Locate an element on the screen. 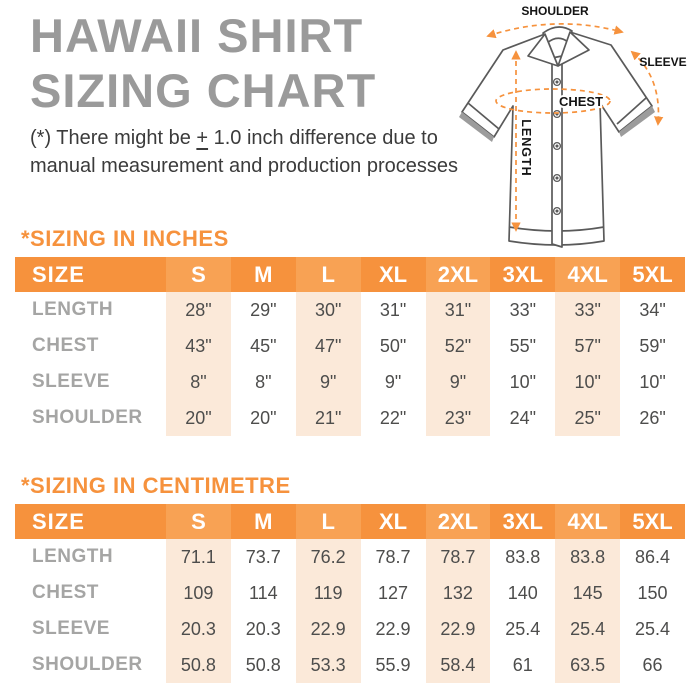 This screenshot has width=700, height=700. table-row: LENGTH 71.1 73.7 76.2 78.7 78.7 83.8 83.8 86.4 is located at coordinates (350, 557).